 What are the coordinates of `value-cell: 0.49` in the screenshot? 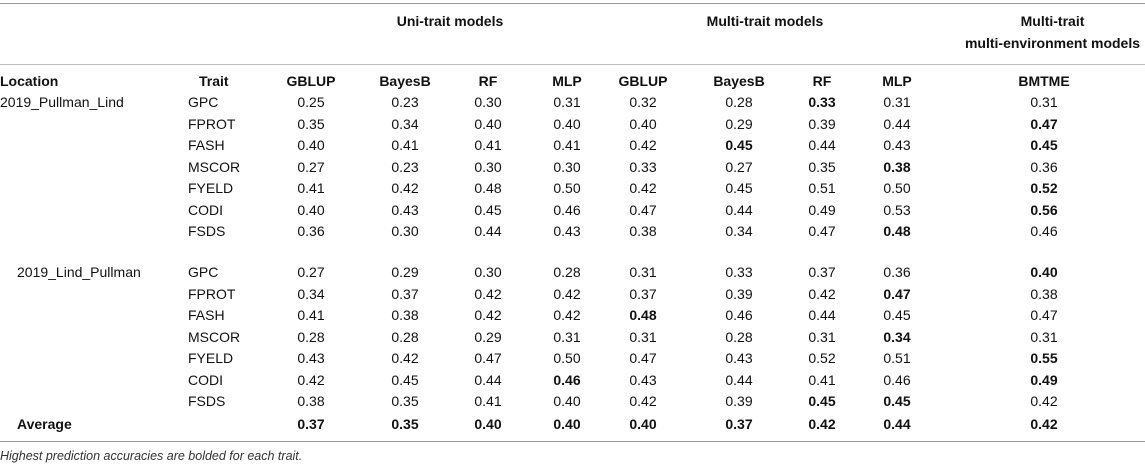 It's located at (822, 209).